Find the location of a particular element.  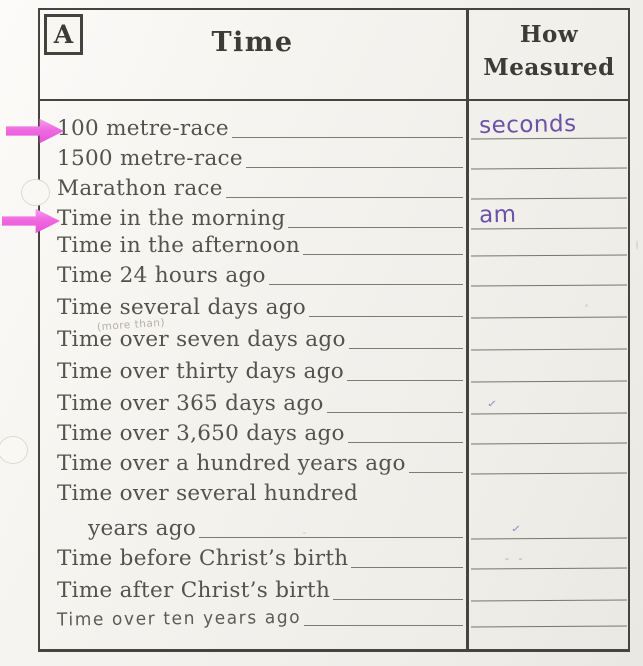

row-label: Time in the morning is located at coordinates (171, 219).